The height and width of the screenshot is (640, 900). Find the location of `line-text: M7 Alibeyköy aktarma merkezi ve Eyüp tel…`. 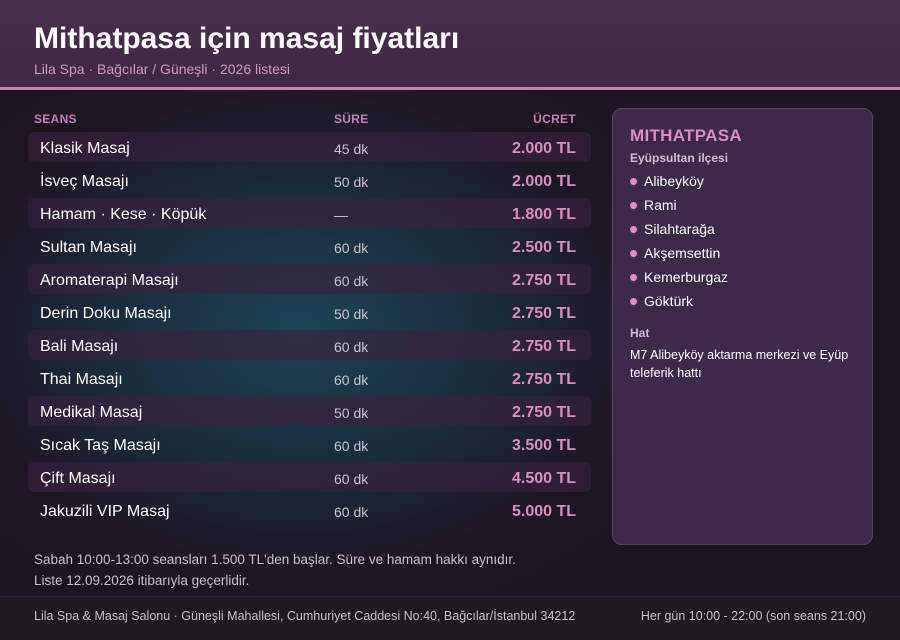

line-text: M7 Alibeyköy aktarma merkezi ve Eyüp tel… is located at coordinates (739, 364).